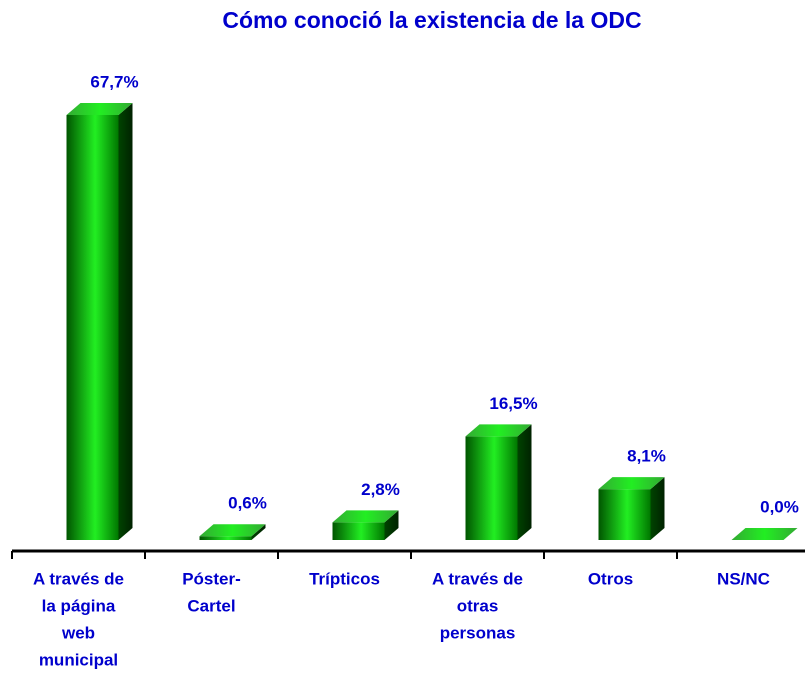  What do you see at coordinates (211, 578) in the screenshot?
I see `x-tick-label: Póster-` at bounding box center [211, 578].